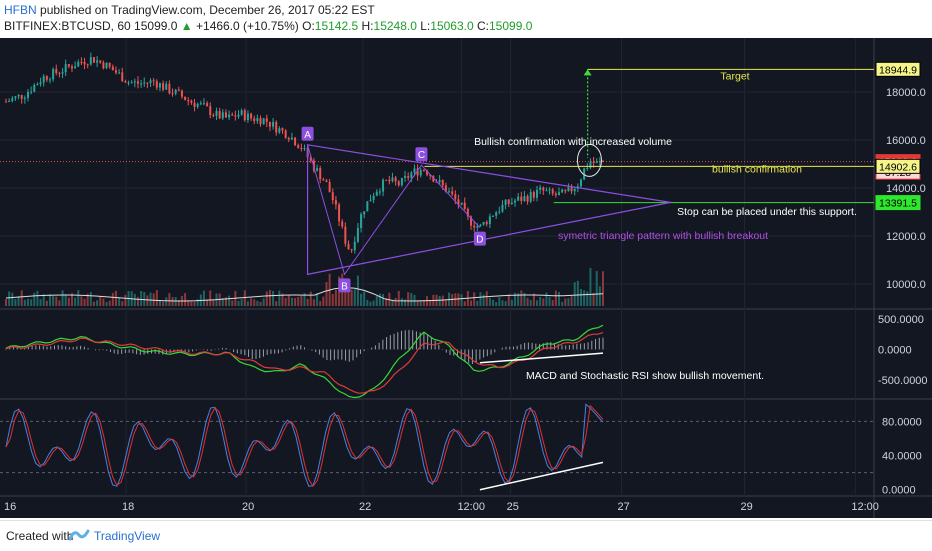 The image size is (932, 551). I want to click on up-arrow-icon: ▲, so click(186, 26).